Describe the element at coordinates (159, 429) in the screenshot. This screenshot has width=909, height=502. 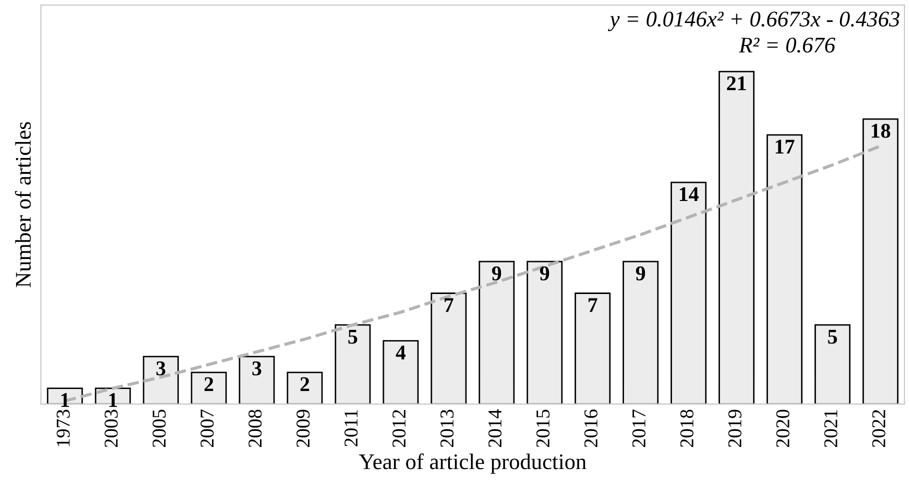
I see `x-tick-label: 2005` at that location.